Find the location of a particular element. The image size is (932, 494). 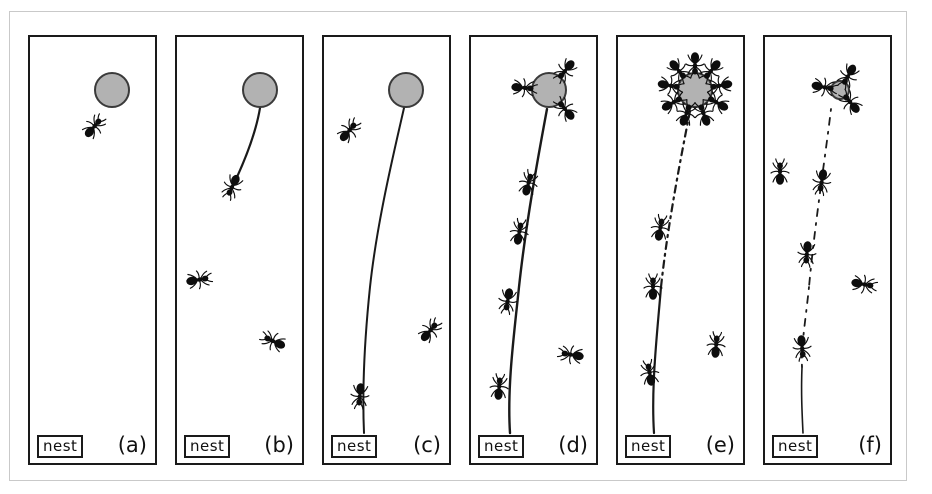

panel-letter: (f) is located at coordinates (870, 445).